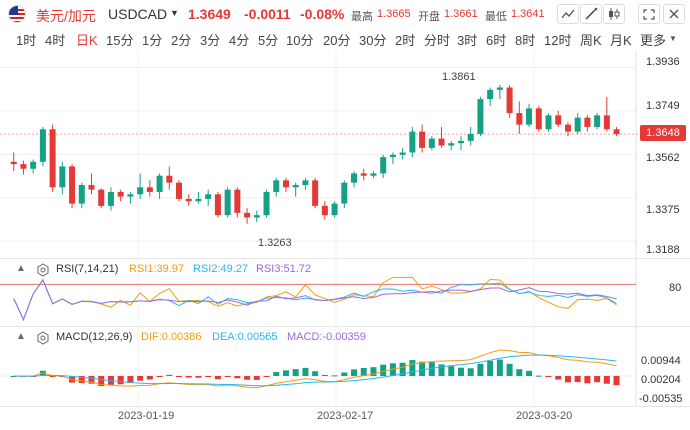 The width and height of the screenshot is (690, 430). I want to click on close-icon, so click(674, 14).